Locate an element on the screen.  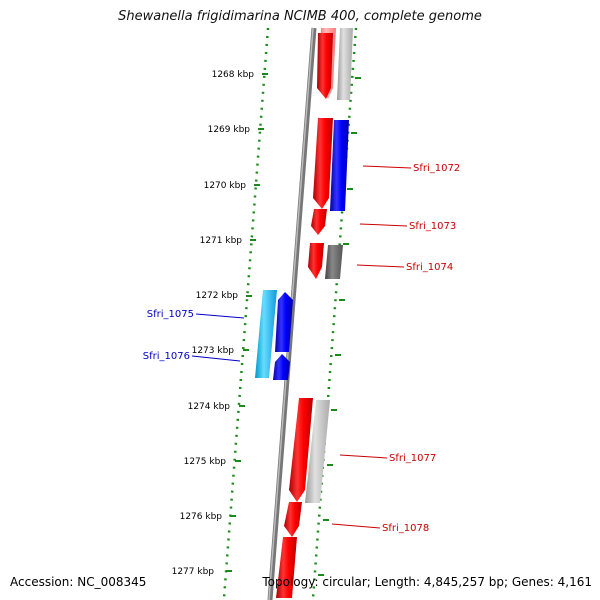
tick-label: 1269 kbp is located at coordinates (229, 130).